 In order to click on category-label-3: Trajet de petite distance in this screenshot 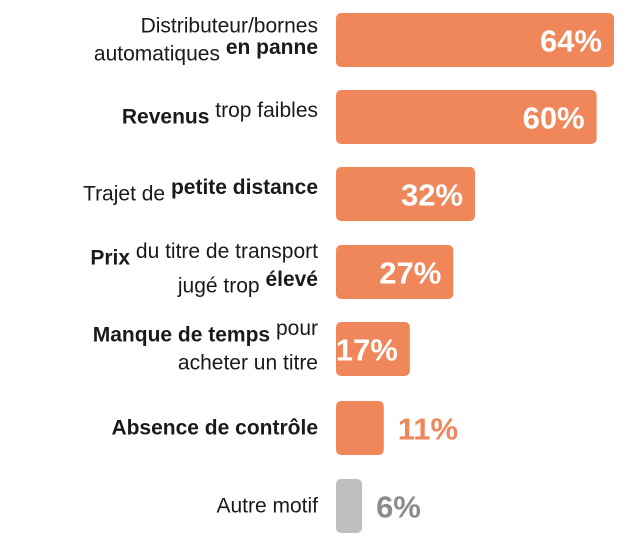, I will do `click(200, 191)`.